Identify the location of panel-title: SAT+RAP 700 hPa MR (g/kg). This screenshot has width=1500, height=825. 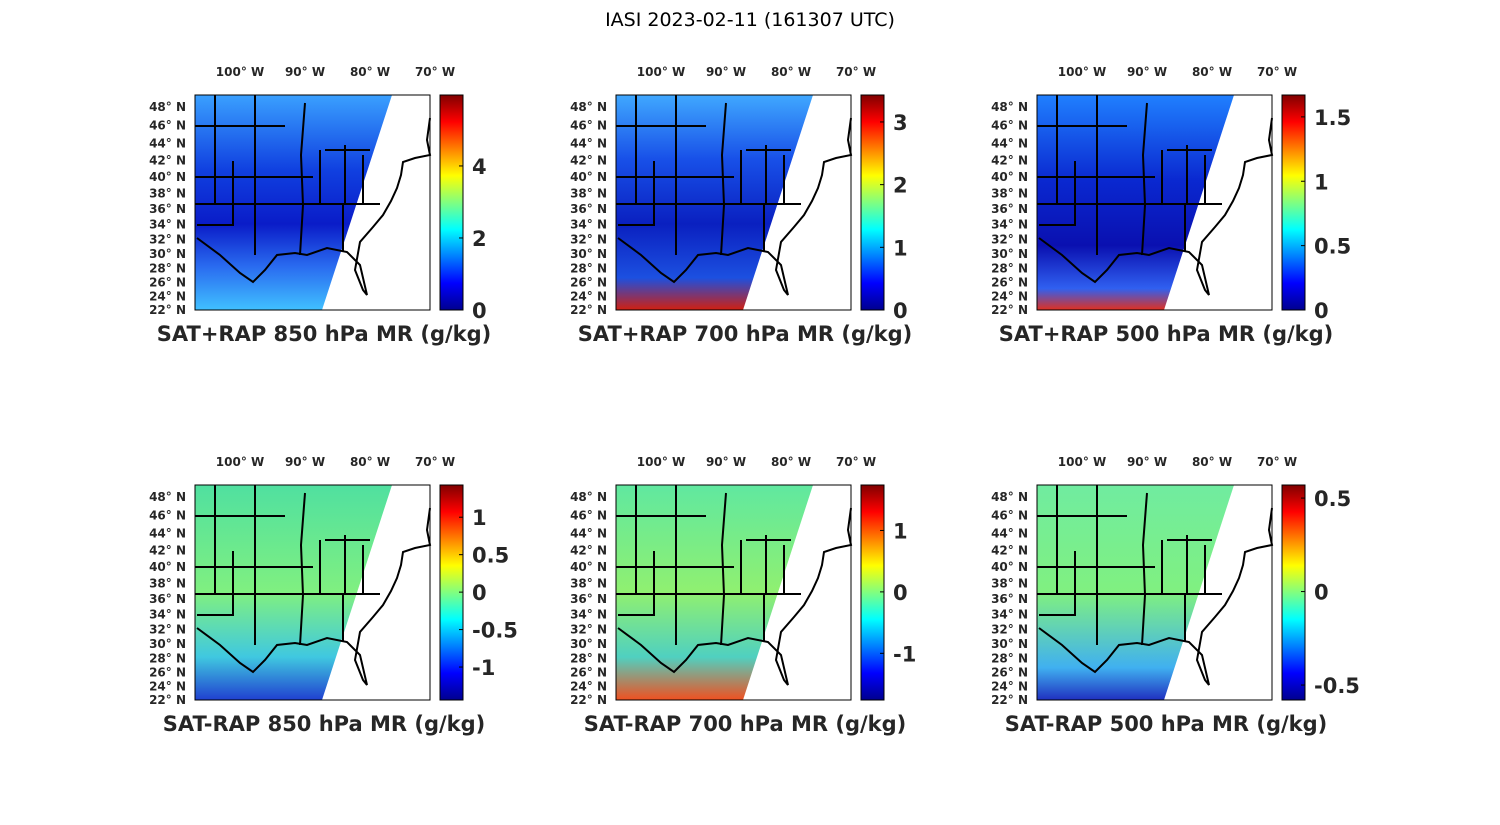
(745, 334).